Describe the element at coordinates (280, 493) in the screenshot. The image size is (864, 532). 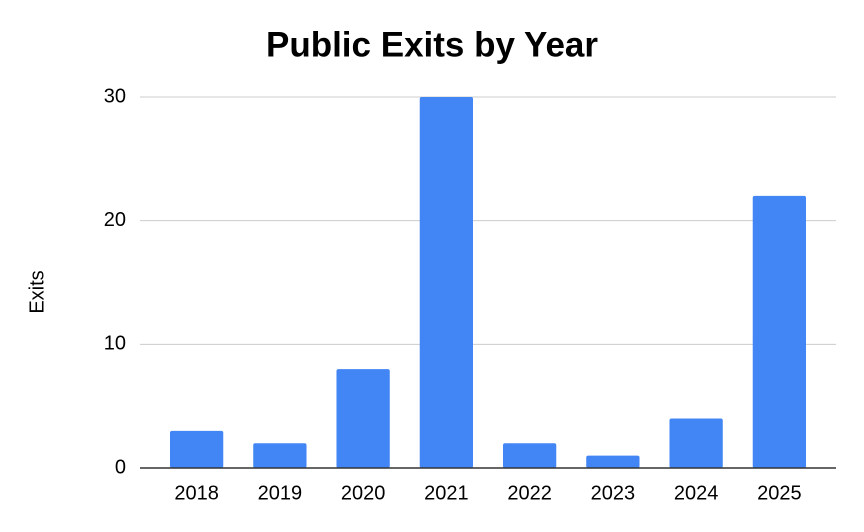
I see `x-tick-label: 2019` at that location.